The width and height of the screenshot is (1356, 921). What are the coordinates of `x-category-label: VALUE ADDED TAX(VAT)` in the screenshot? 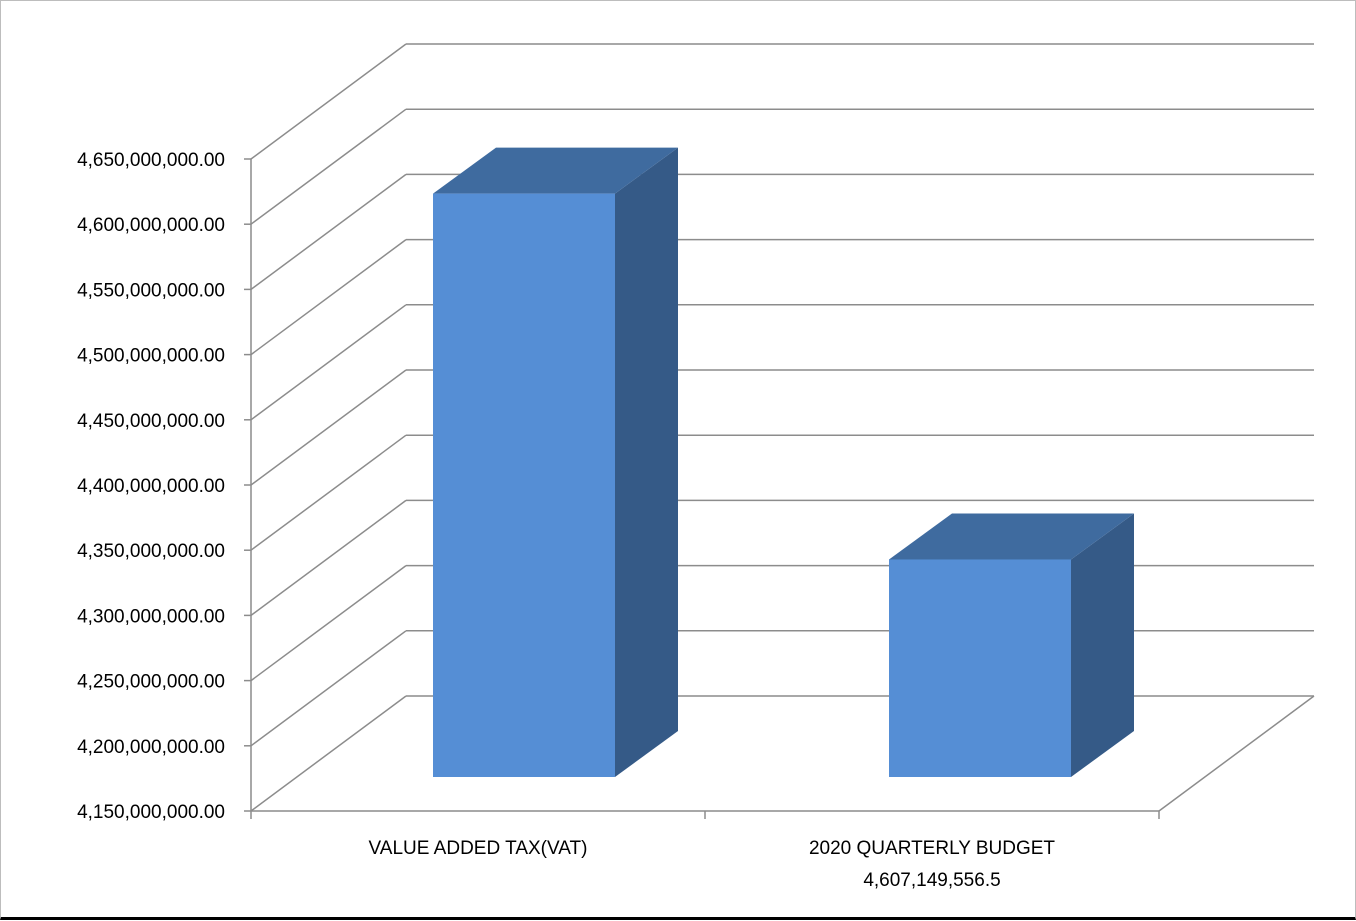 It's located at (478, 848).